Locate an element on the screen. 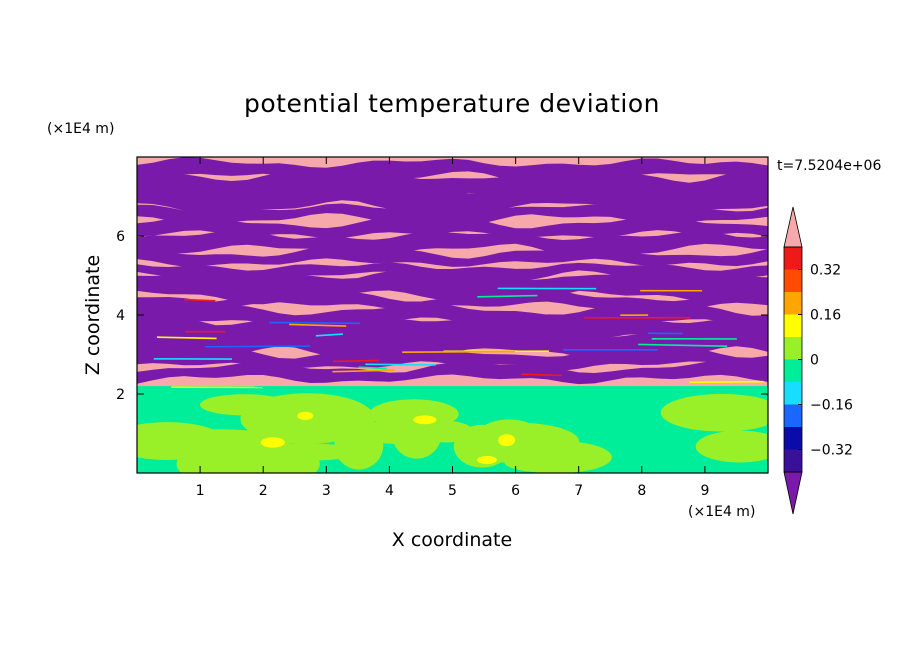  colorbar-label: 0.32 is located at coordinates (825, 271).